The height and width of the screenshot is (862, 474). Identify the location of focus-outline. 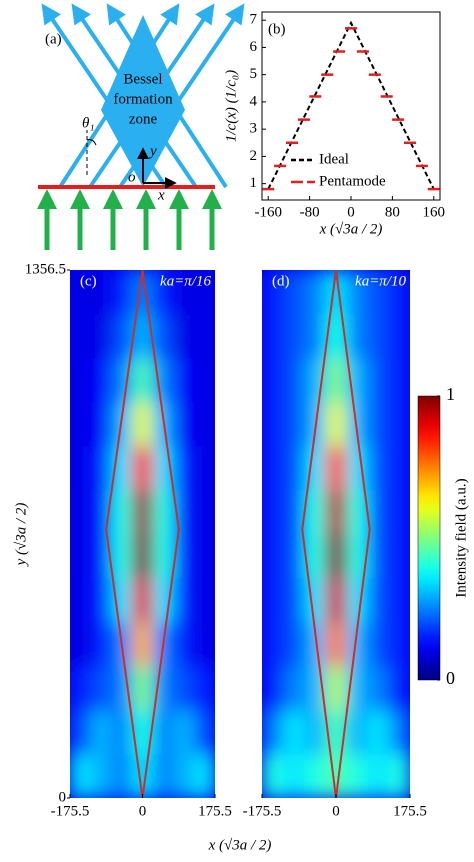
(336, 534).